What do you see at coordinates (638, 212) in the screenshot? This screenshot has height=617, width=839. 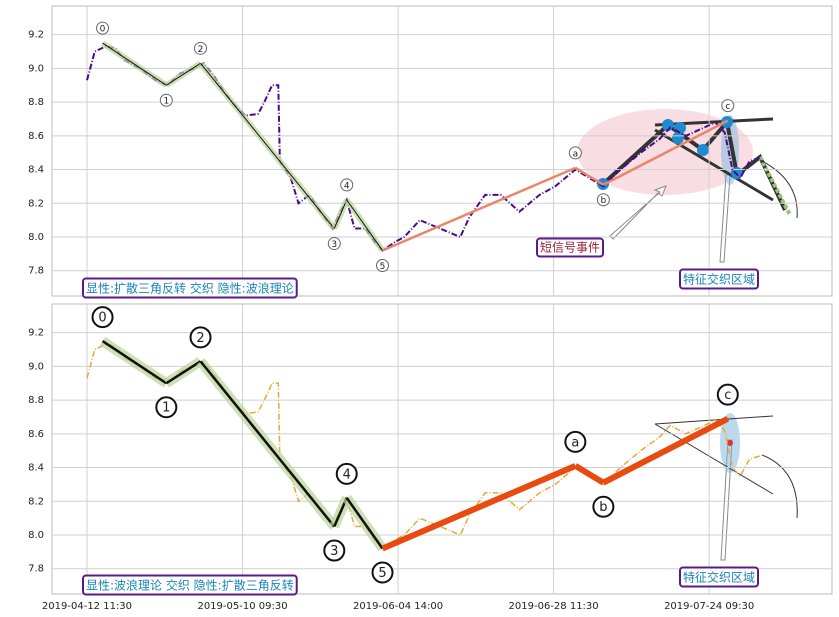 I see `signal-arrow` at bounding box center [638, 212].